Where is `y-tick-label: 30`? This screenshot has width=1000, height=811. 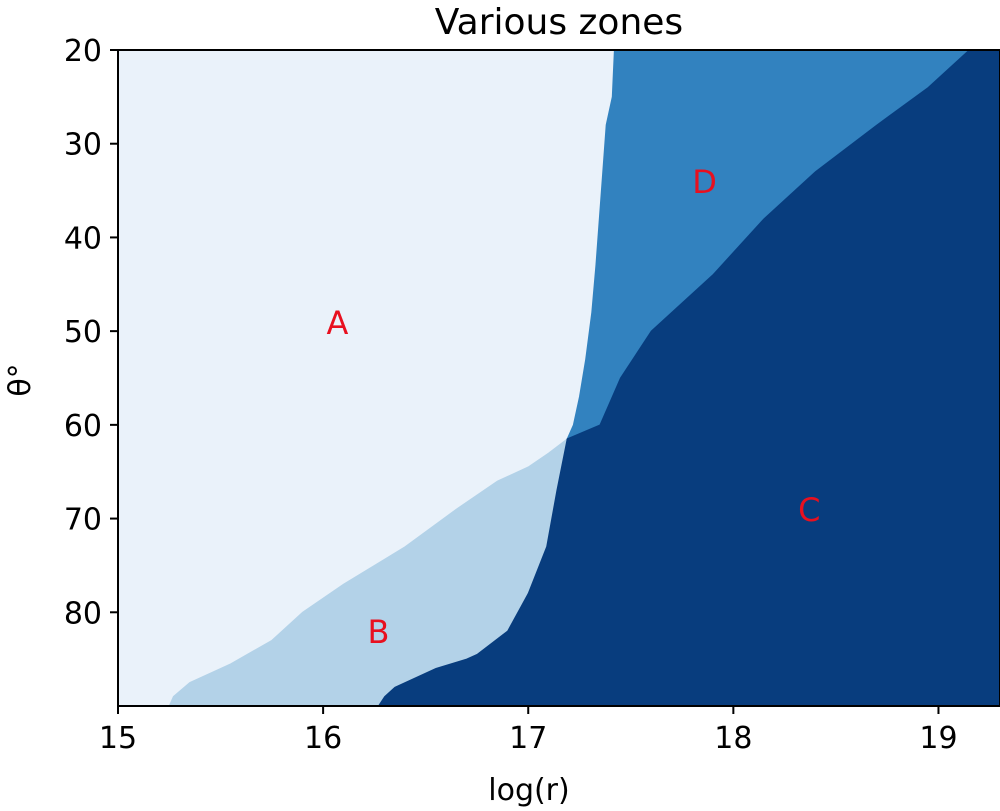
y-tick-label: 30 is located at coordinates (83, 145).